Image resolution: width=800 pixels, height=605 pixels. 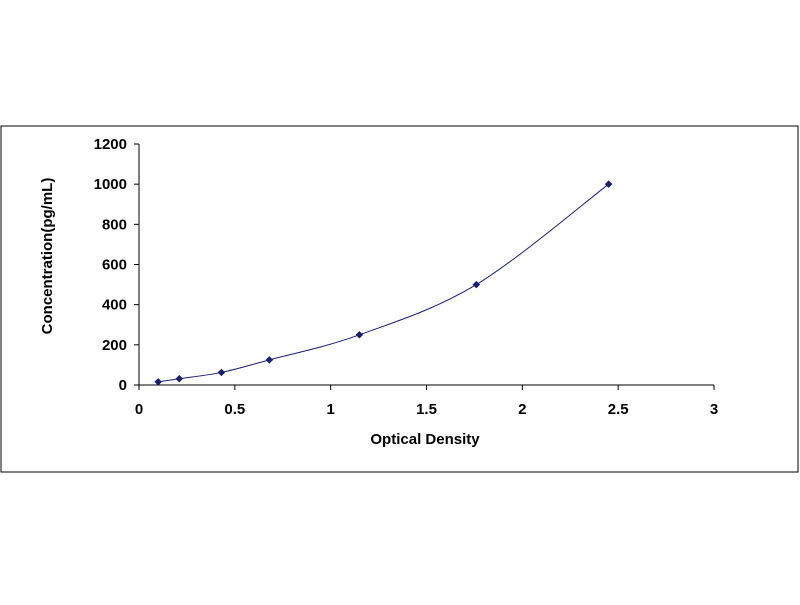 I want to click on x-tick-label: 1.5, so click(x=426, y=409).